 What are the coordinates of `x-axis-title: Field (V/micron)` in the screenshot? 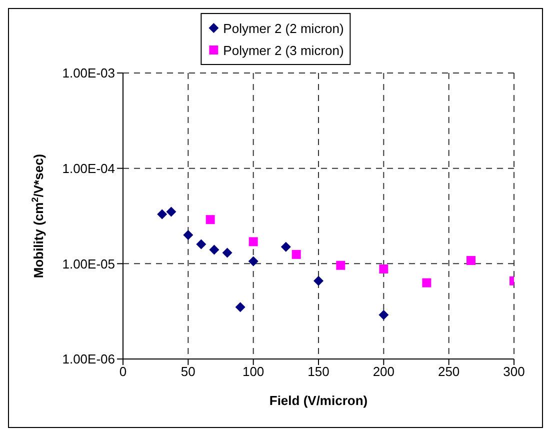 It's located at (318, 400).